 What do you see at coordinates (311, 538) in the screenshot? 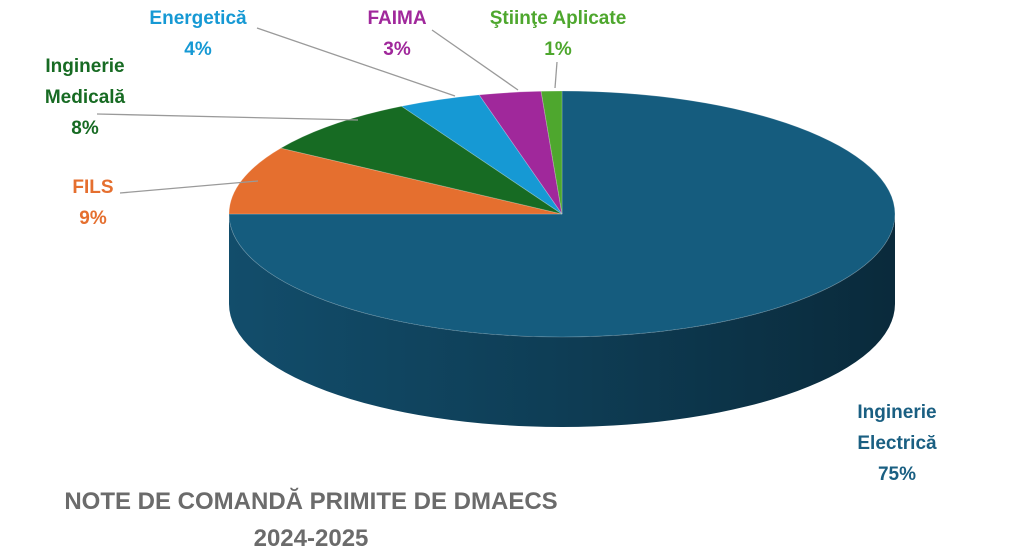
I see `chart-subtitle: 2024-2025` at bounding box center [311, 538].